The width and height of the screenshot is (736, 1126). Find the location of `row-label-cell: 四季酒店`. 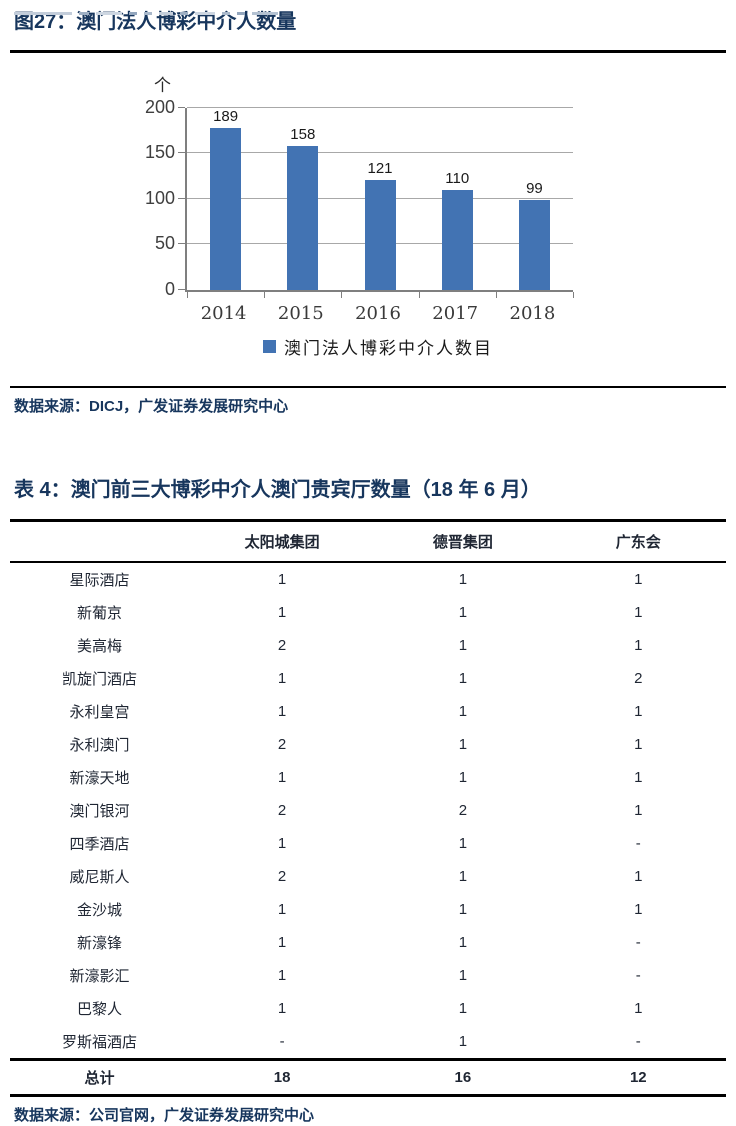

row-label-cell: 四季酒店 is located at coordinates (99, 844).